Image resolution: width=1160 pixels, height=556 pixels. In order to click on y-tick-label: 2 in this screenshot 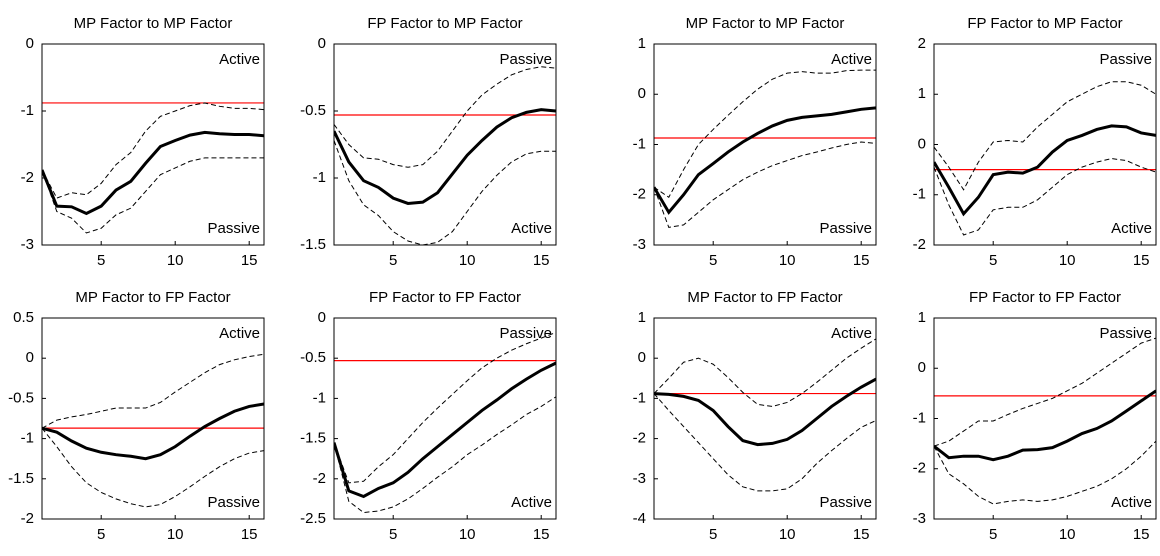, I will do `click(922, 43)`.